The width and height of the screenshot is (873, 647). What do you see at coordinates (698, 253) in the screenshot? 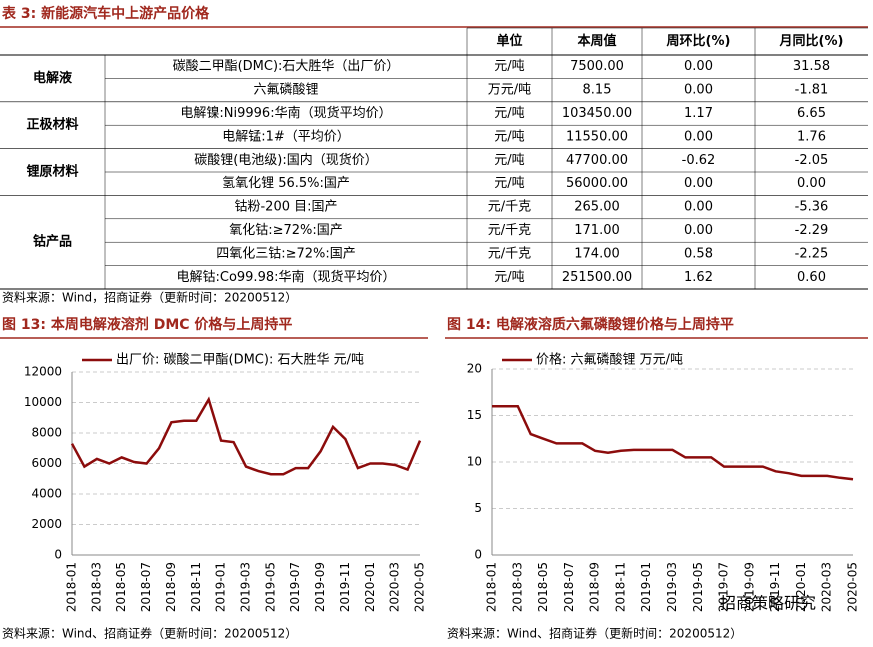
I see `table-cell: 0.58` at bounding box center [698, 253].